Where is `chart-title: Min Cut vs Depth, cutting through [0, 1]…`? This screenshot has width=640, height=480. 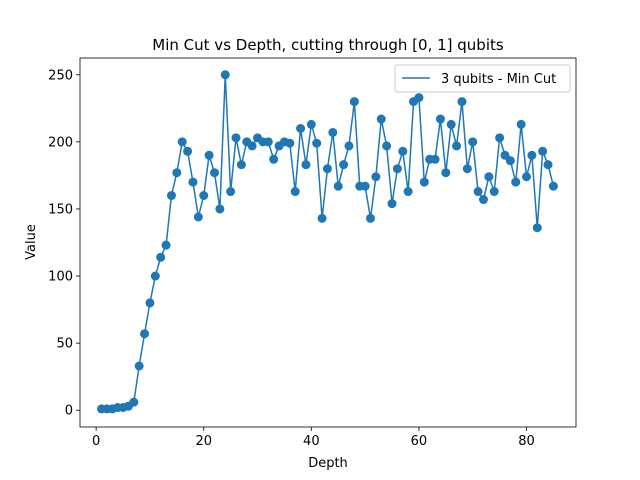
chart-title: Min Cut vs Depth, cutting through [0, 1]… is located at coordinates (328, 45).